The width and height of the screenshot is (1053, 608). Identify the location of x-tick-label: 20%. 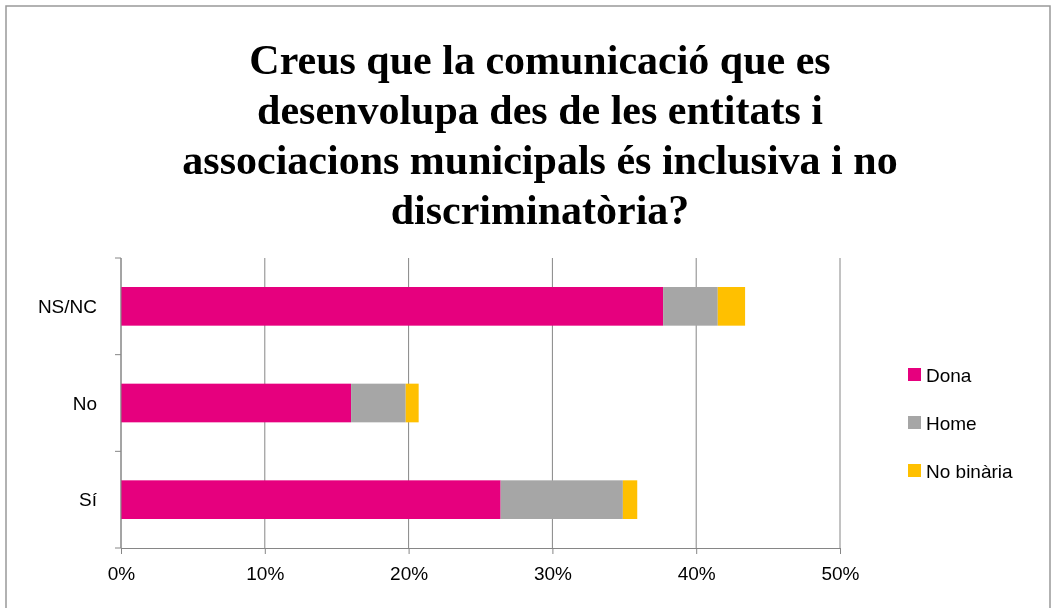
(409, 573).